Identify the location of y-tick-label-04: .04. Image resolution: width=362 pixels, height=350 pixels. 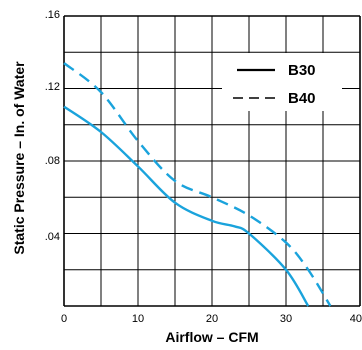
(52, 237).